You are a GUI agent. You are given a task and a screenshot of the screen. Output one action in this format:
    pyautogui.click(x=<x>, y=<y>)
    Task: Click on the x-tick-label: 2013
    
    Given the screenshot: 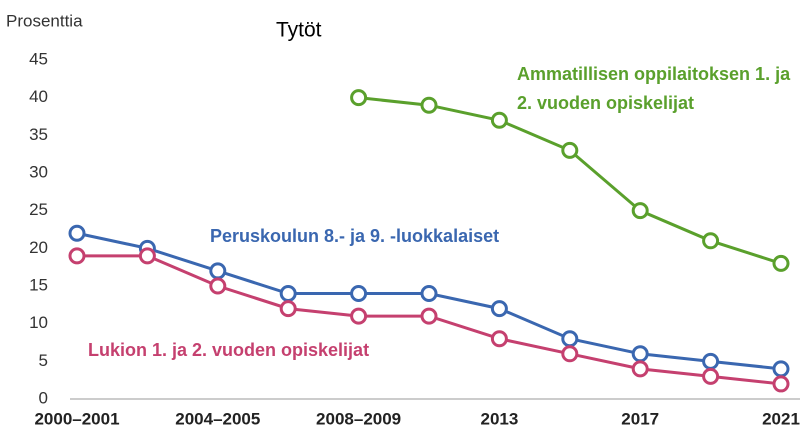 What is the action you would take?
    pyautogui.click(x=499, y=418)
    